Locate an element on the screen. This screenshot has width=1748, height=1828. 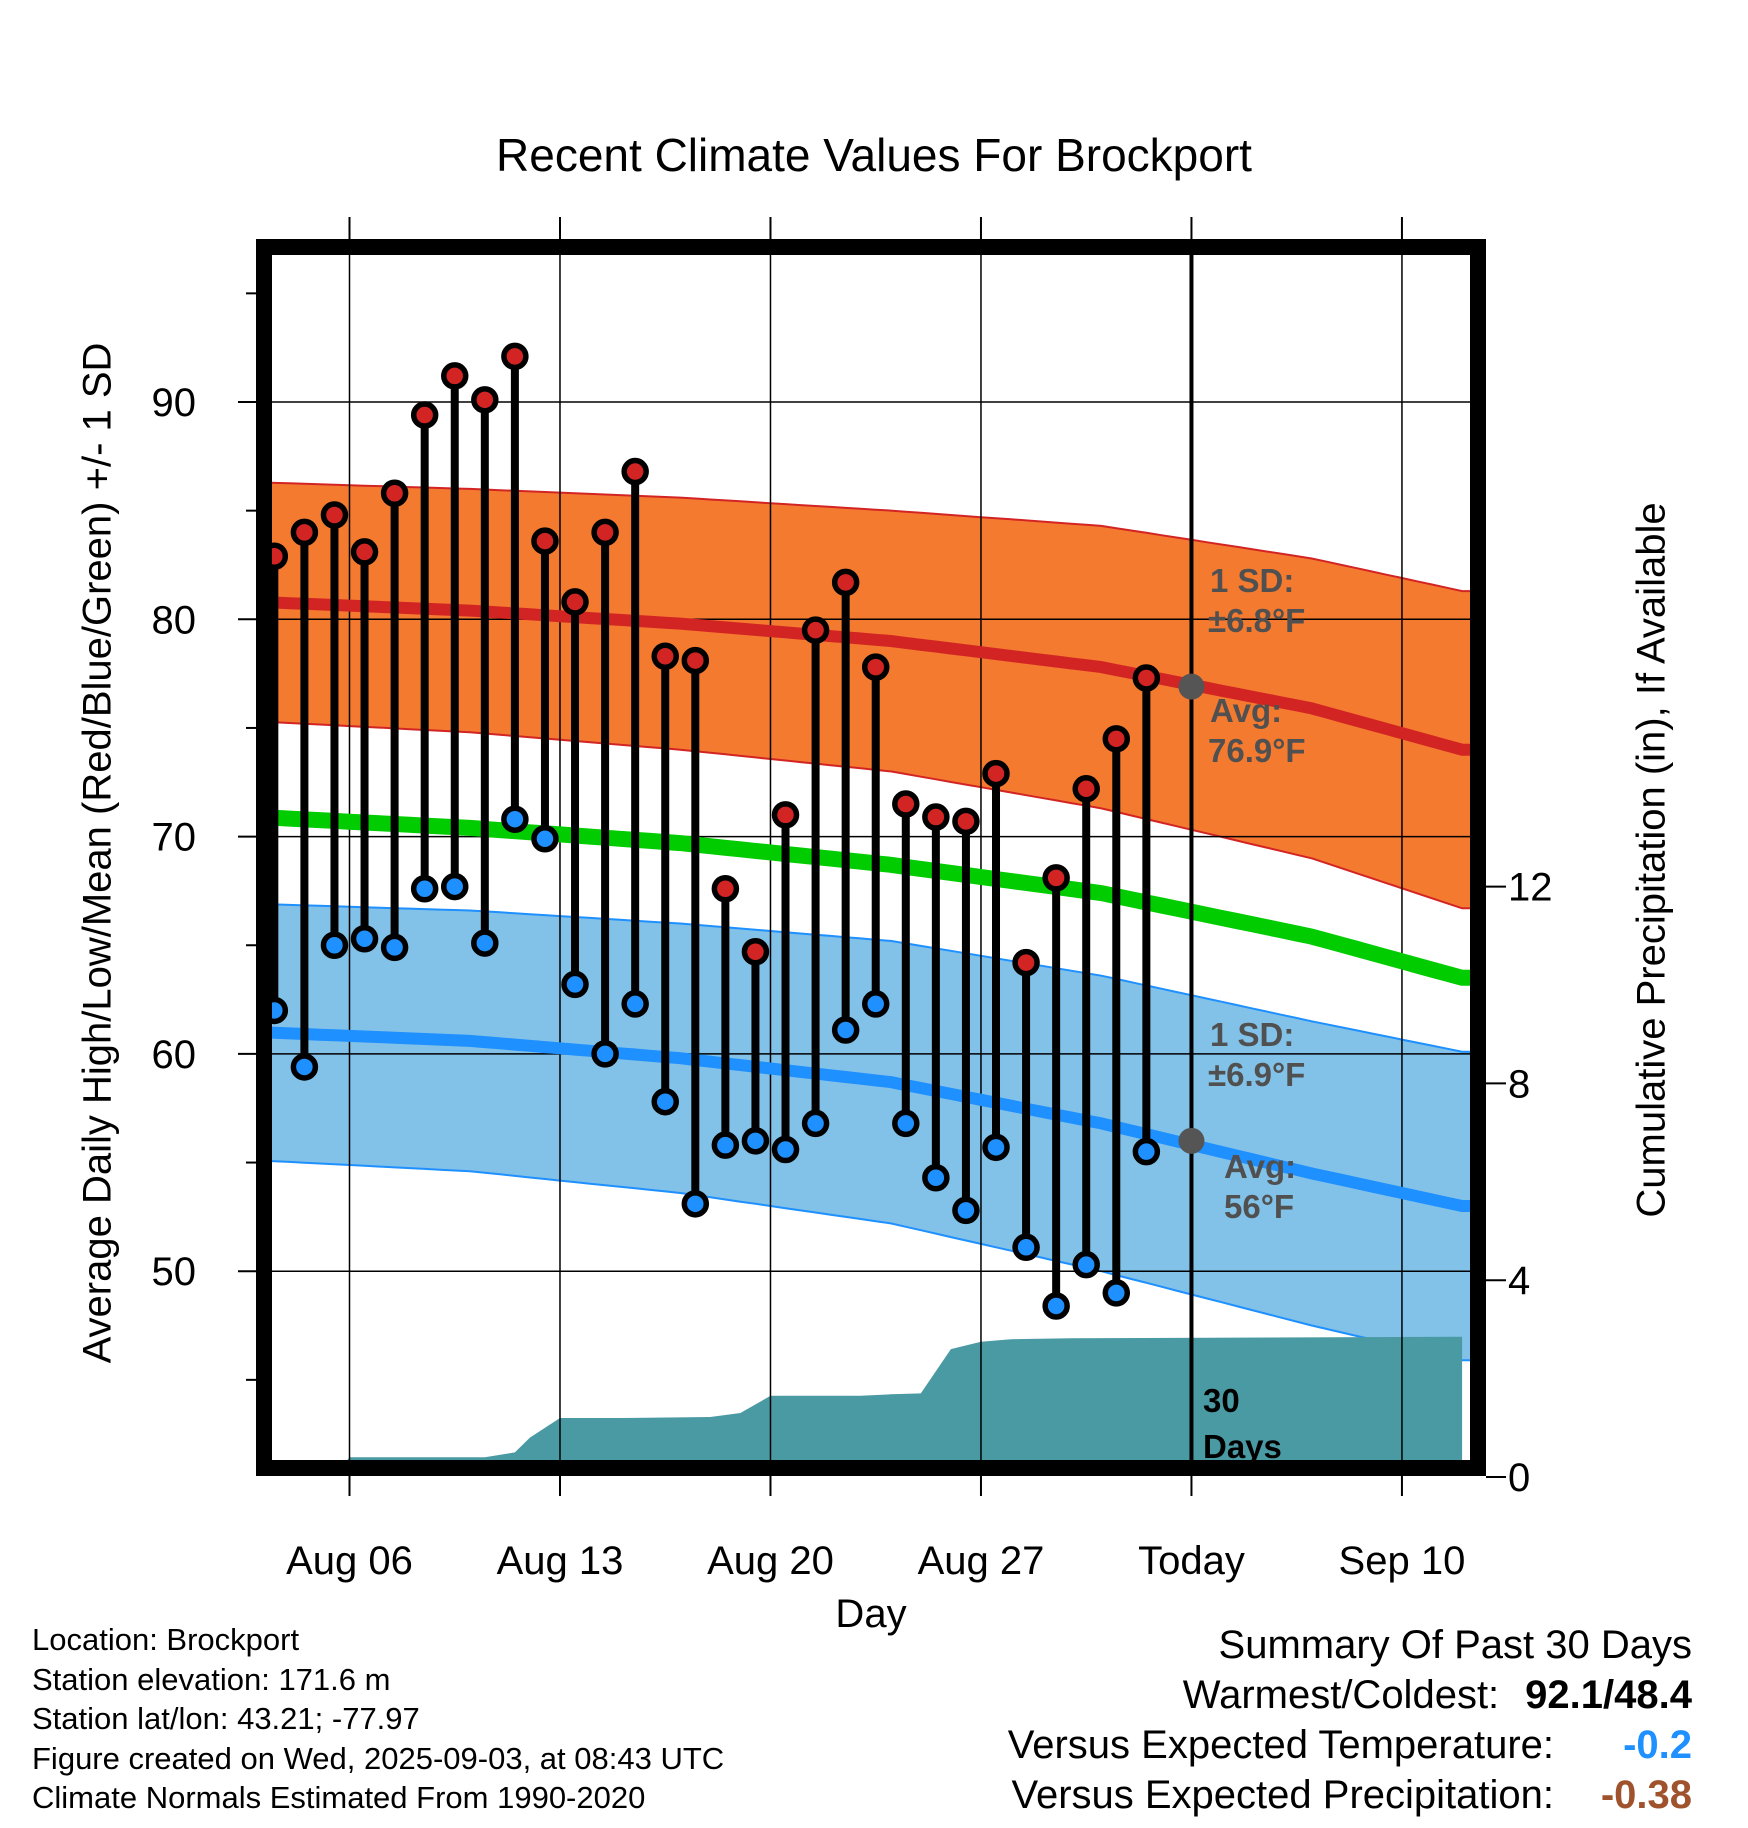
mean-line is located at coordinates (871, 897).